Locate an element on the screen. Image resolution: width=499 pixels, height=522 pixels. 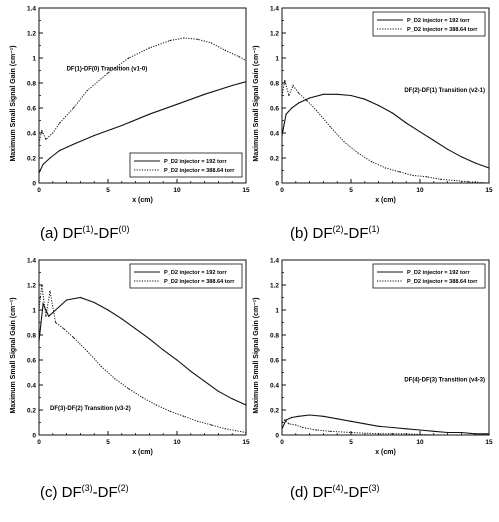
caption-lower-sup: (2) is located at coordinates (123, 488).